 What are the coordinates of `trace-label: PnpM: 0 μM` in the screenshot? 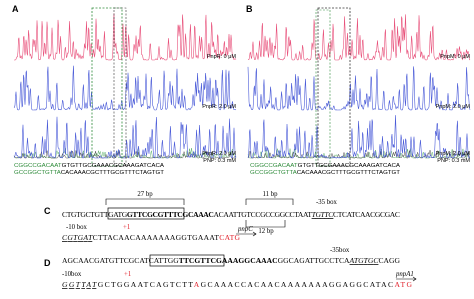 It's located at (455, 57).